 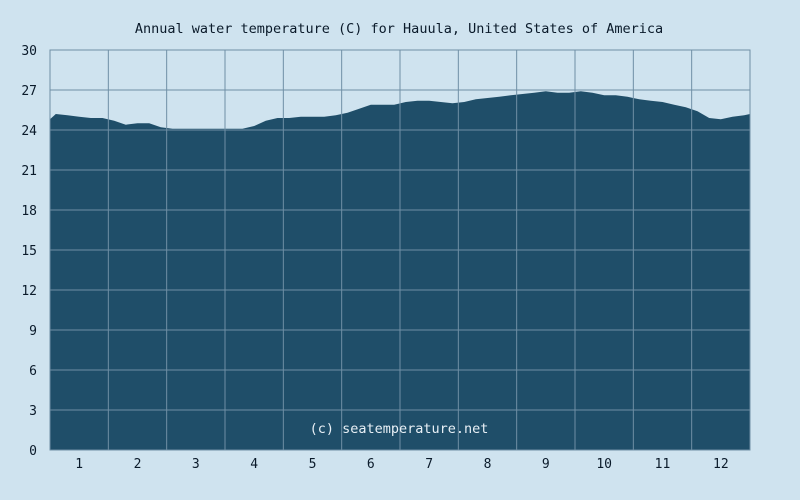 I want to click on y-tick-label: 12, so click(x=29, y=291).